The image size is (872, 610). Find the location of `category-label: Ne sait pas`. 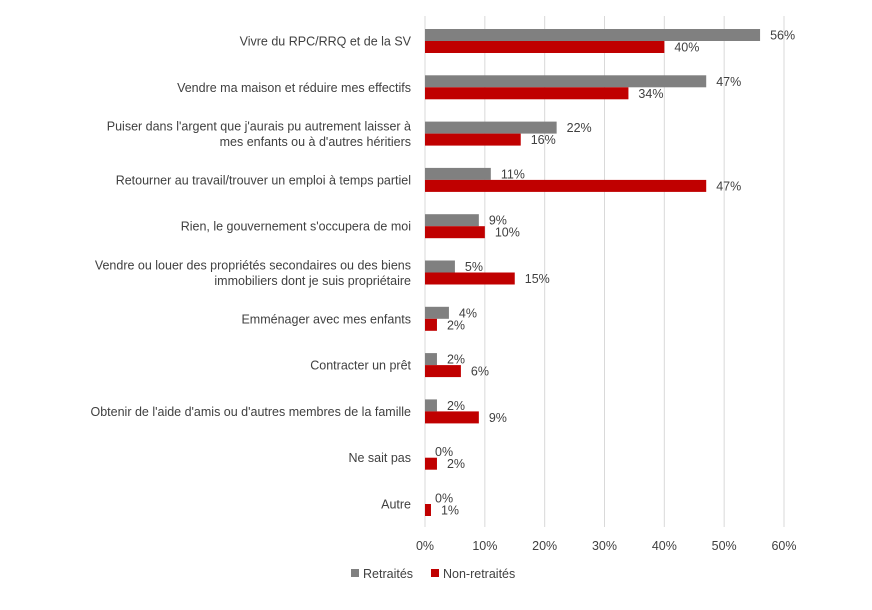

category-label: Ne sait pas is located at coordinates (379, 458).